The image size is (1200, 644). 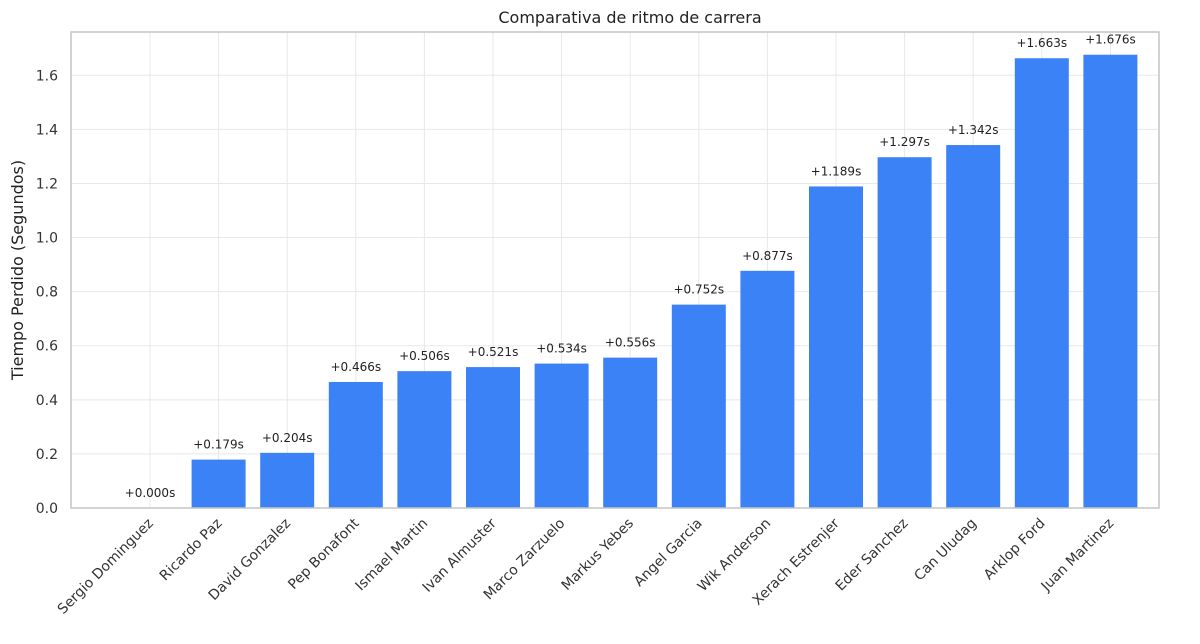 I want to click on x-tick-label: Sergio Dominguez, so click(x=106, y=567).